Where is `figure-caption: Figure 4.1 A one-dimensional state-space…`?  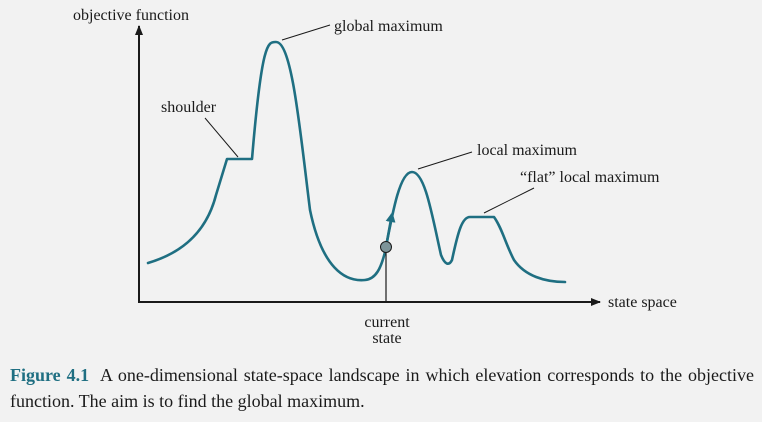
figure-caption: Figure 4.1 A one-dimensional state-space… is located at coordinates (382, 388).